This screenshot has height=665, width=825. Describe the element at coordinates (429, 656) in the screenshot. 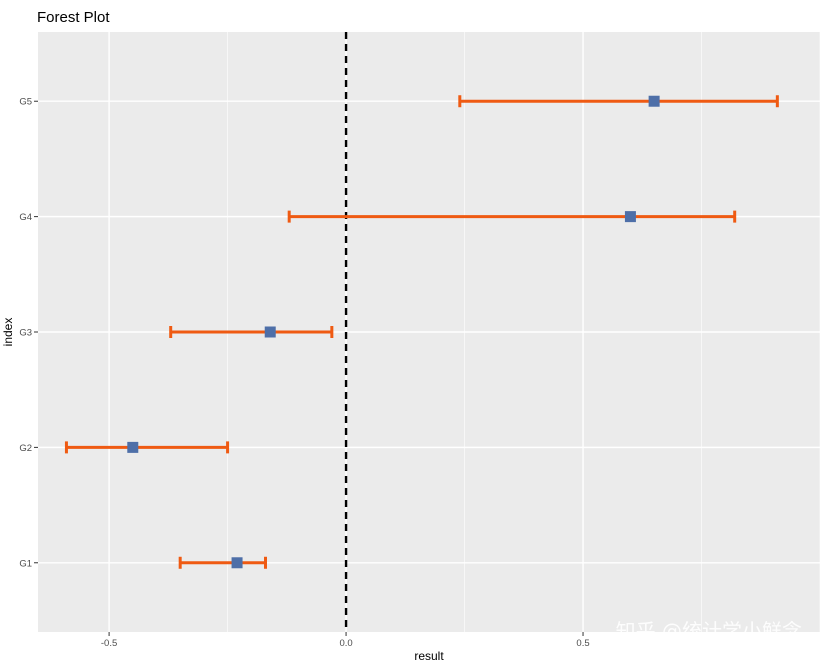

I see `x-axis-title: result` at that location.